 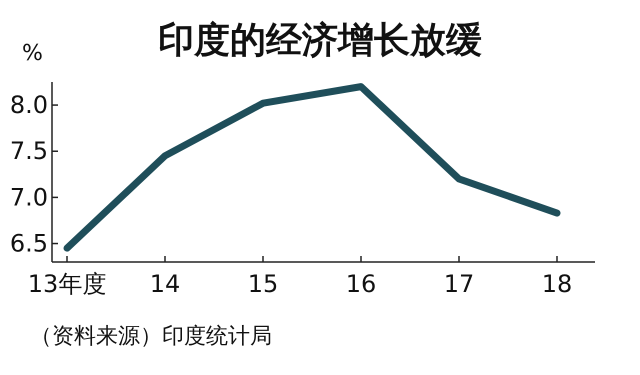 What do you see at coordinates (67, 284) in the screenshot?
I see `x-tick-label: 13年度` at bounding box center [67, 284].